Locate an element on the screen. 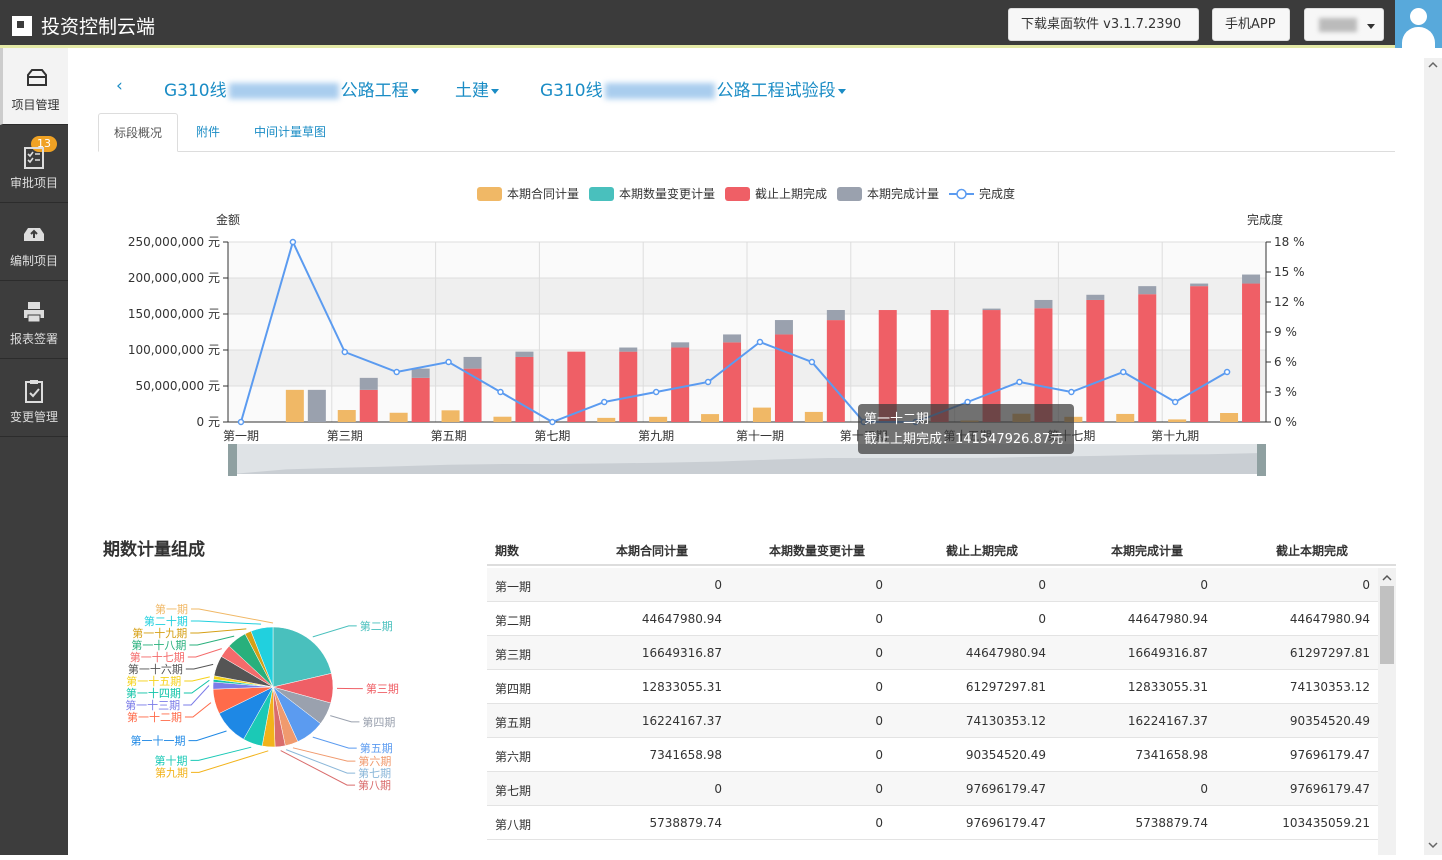  table-cell: 16224167.37 is located at coordinates (682, 721).